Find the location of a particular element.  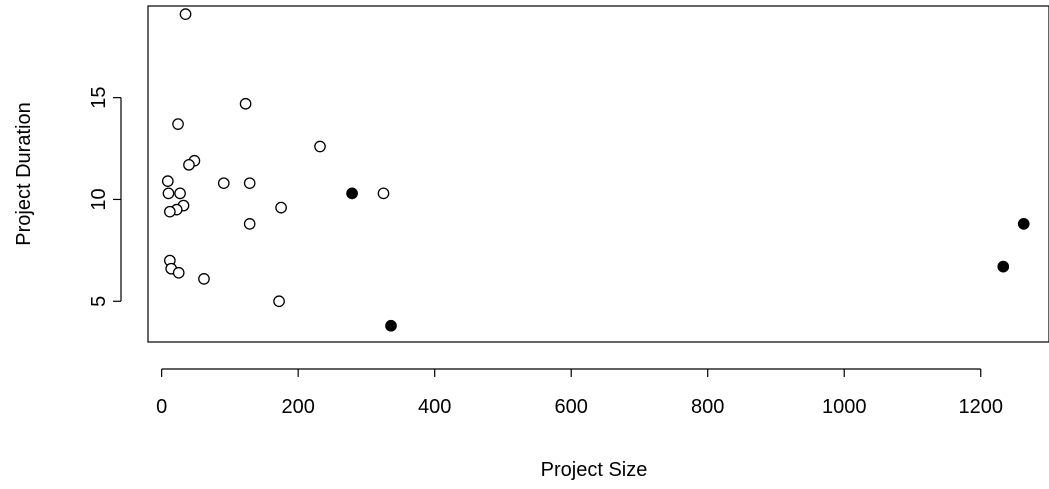

y-tick-label: 15 is located at coordinates (99, 98).